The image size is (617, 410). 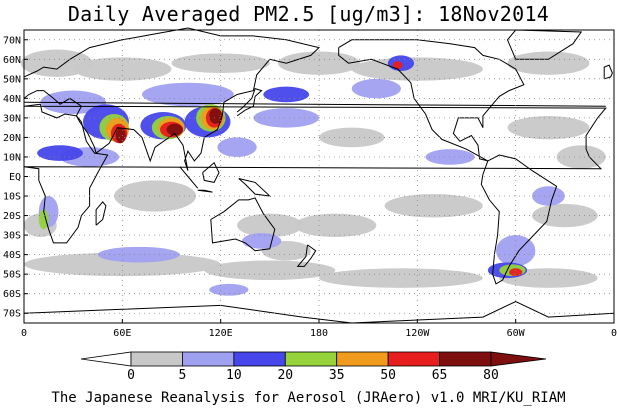 I want to click on latitude-tick-label: 20S, so click(x=12, y=216).